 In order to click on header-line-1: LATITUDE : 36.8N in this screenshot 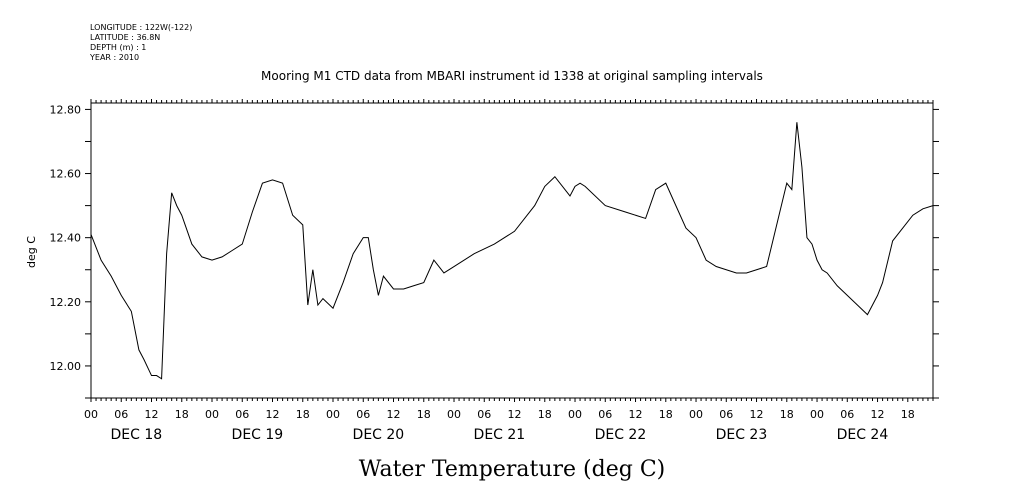, I will do `click(125, 37)`.